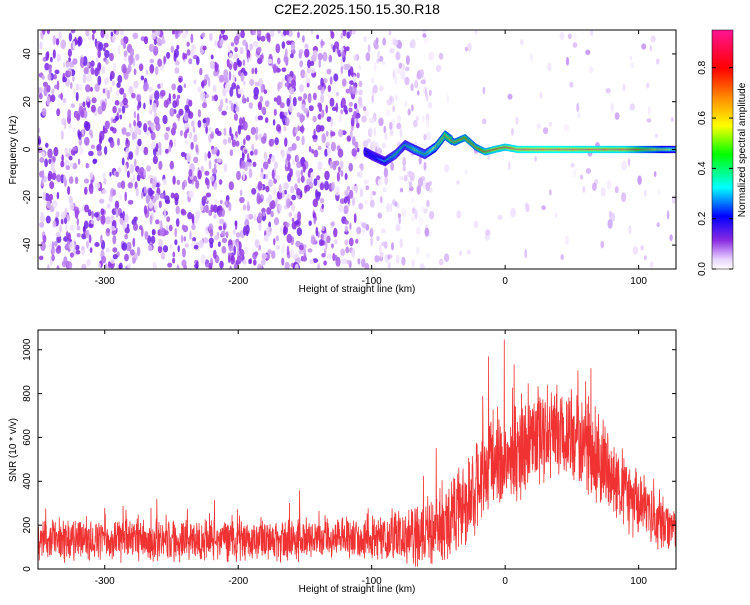 The image size is (750, 605). What do you see at coordinates (27, 393) in the screenshot?
I see `snr-ytick-label: 800` at bounding box center [27, 393].